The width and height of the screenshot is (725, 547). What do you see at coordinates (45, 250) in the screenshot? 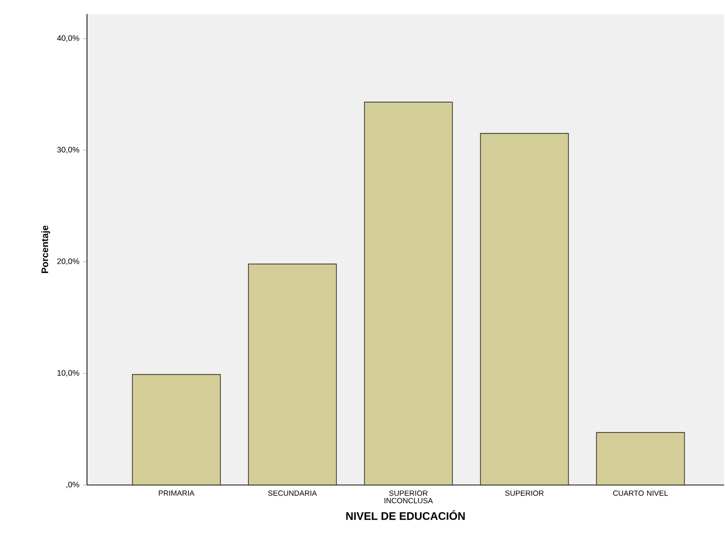
I see `y-axis-title: Porcentaje` at bounding box center [45, 250].